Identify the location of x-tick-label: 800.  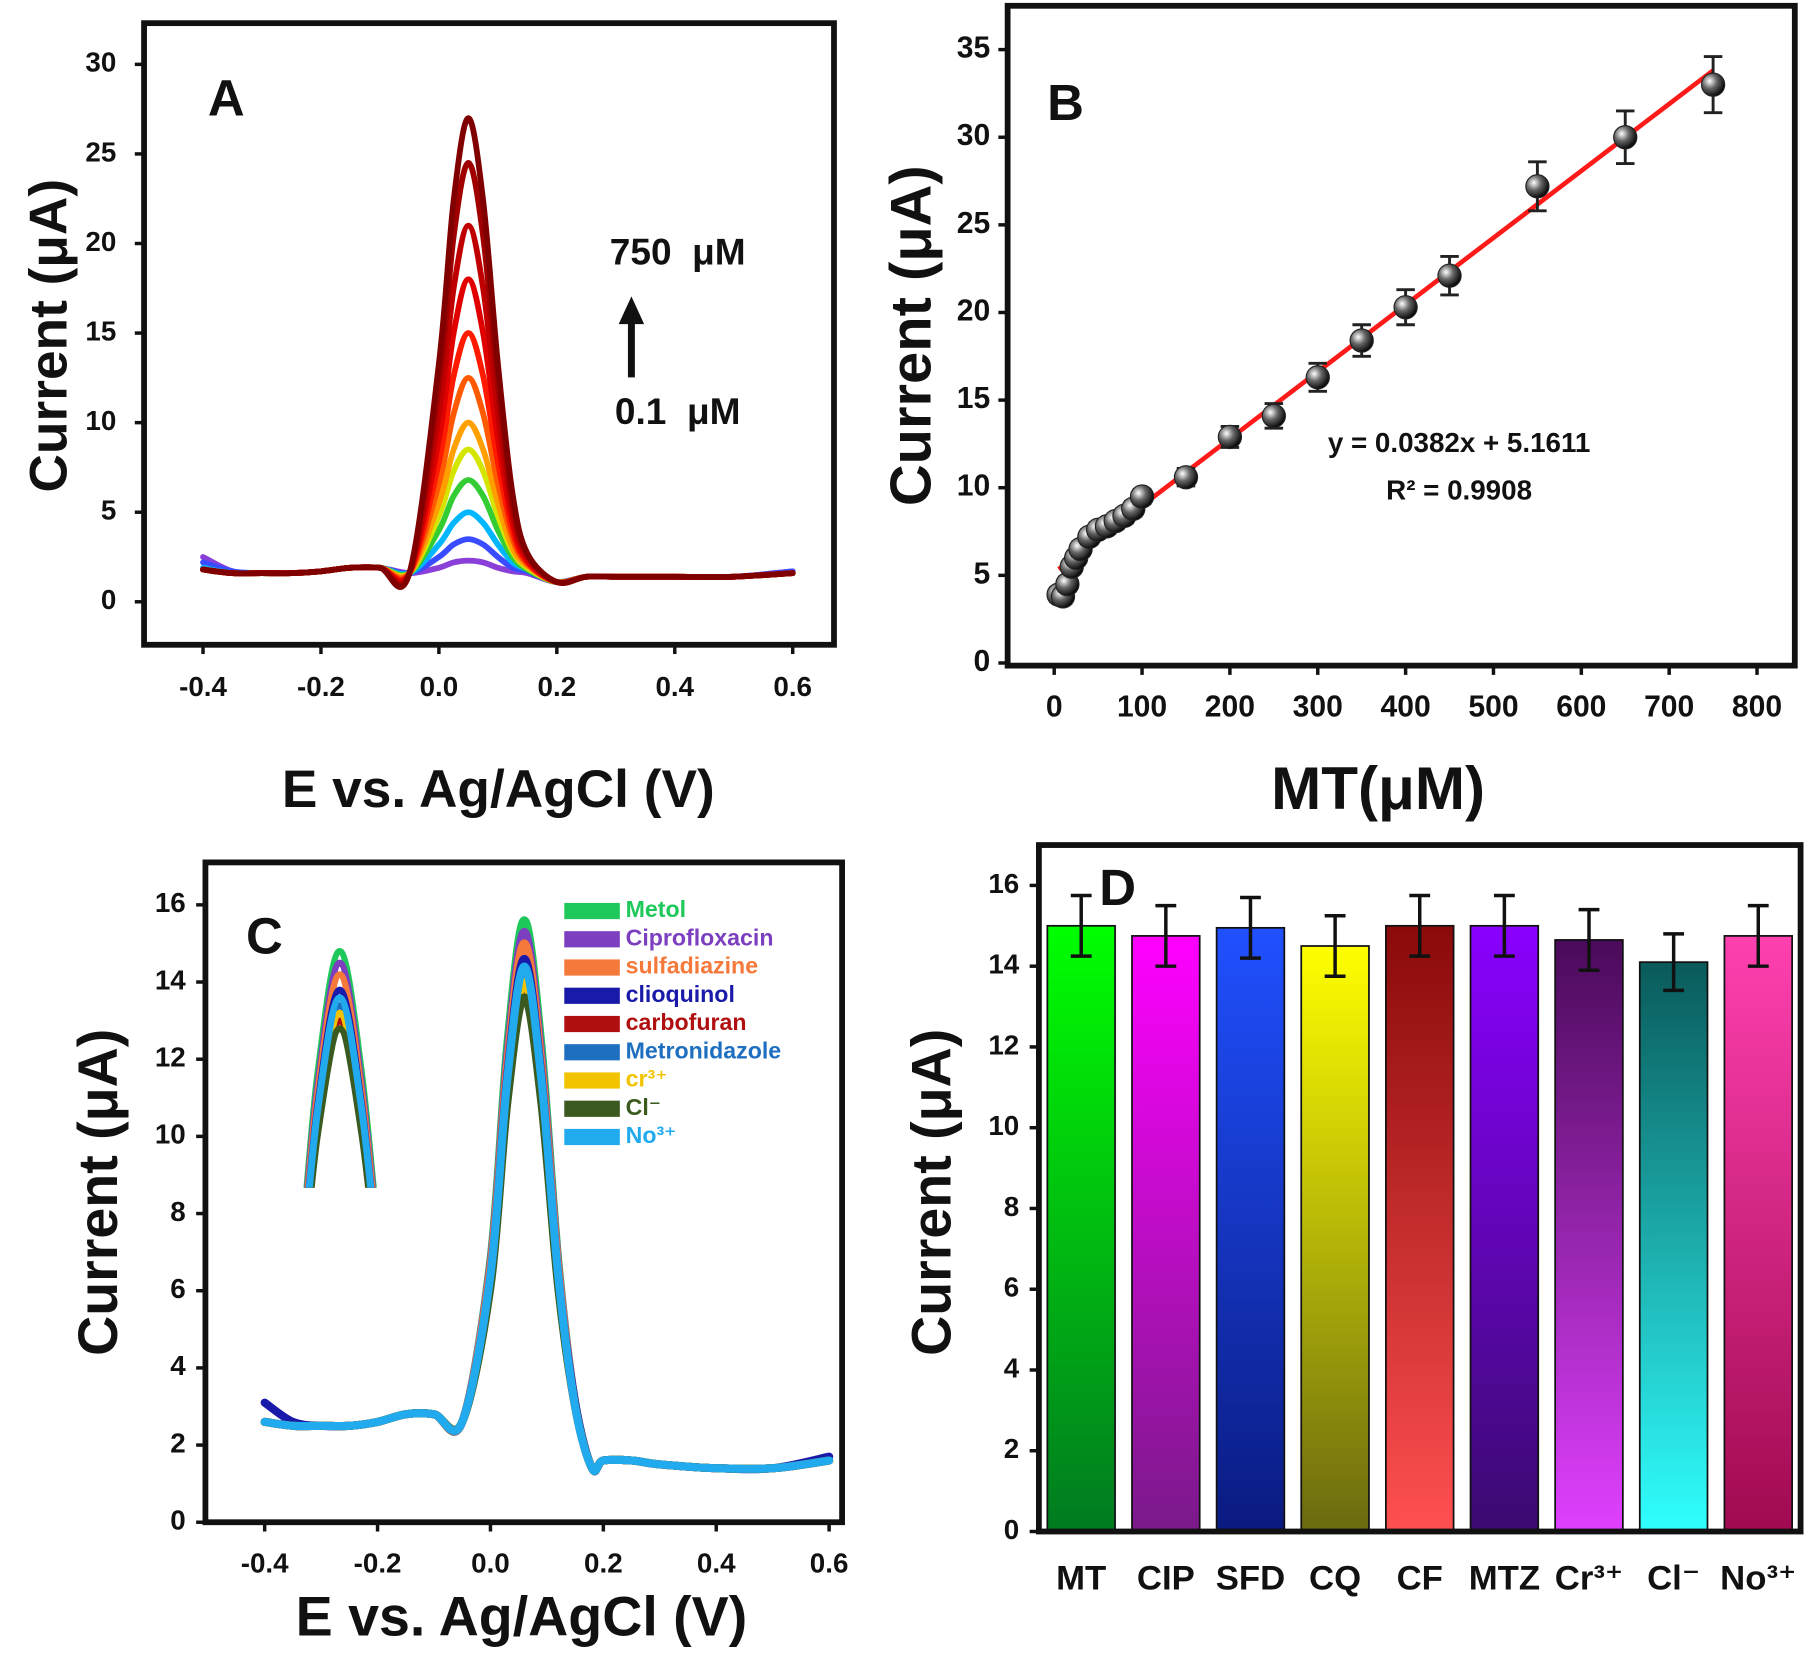
(1757, 706).